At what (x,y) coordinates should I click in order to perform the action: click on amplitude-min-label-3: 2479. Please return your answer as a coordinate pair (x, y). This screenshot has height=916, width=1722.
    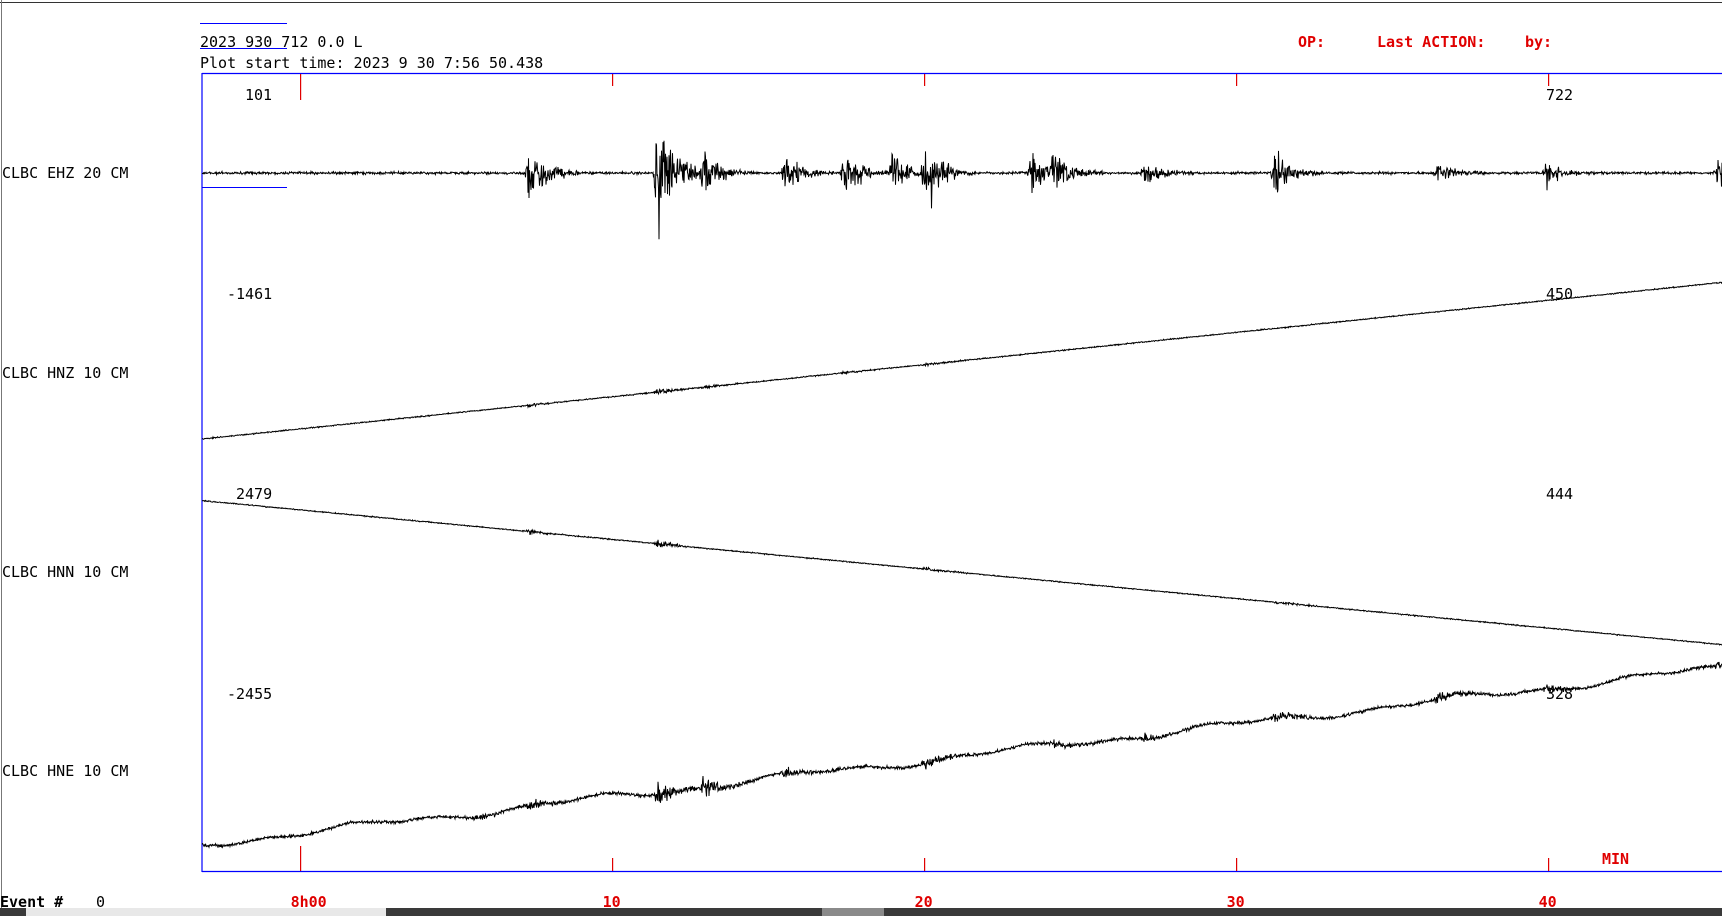
    Looking at the image, I should click on (254, 494).